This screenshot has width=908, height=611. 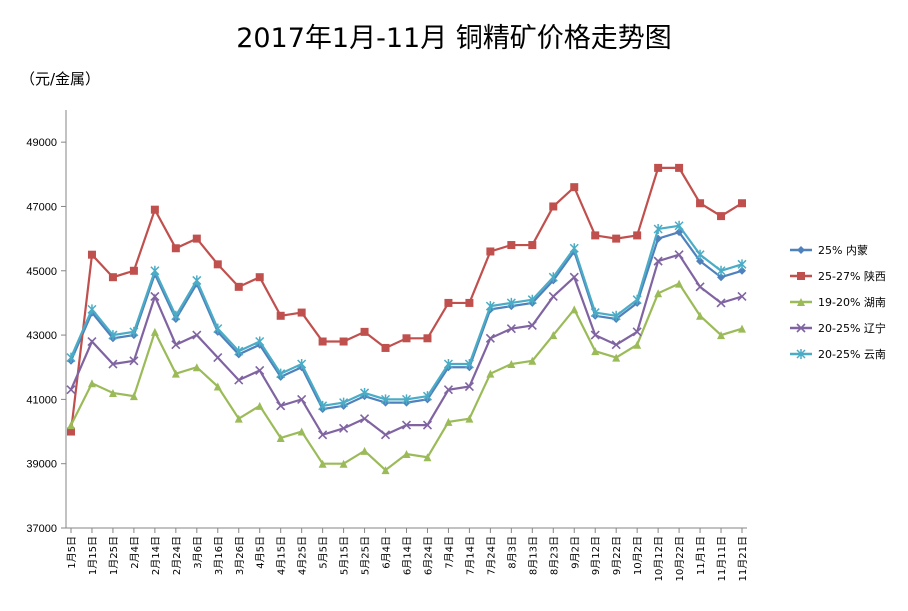 What do you see at coordinates (428, 555) in the screenshot?
I see `x-tick-label: 6月24日` at bounding box center [428, 555].